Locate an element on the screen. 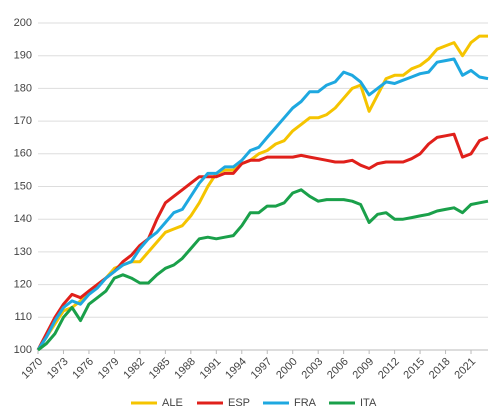 Image resolution: width=501 pixels, height=409 pixels. x-tick-label: 2006 is located at coordinates (338, 369).